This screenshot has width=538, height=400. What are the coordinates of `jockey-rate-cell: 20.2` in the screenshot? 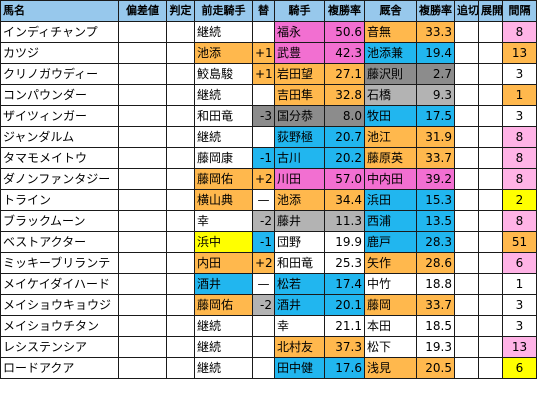 It's located at (344, 158).